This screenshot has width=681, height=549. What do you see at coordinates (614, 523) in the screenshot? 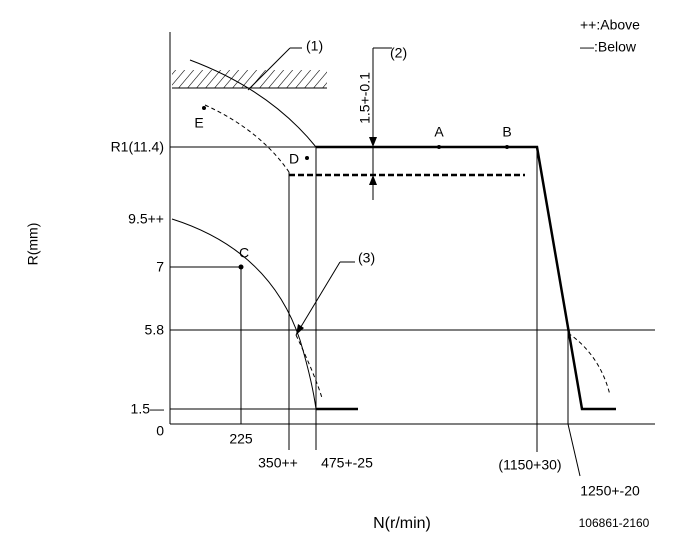
I see `drawing-code: 106861-2160` at bounding box center [614, 523].